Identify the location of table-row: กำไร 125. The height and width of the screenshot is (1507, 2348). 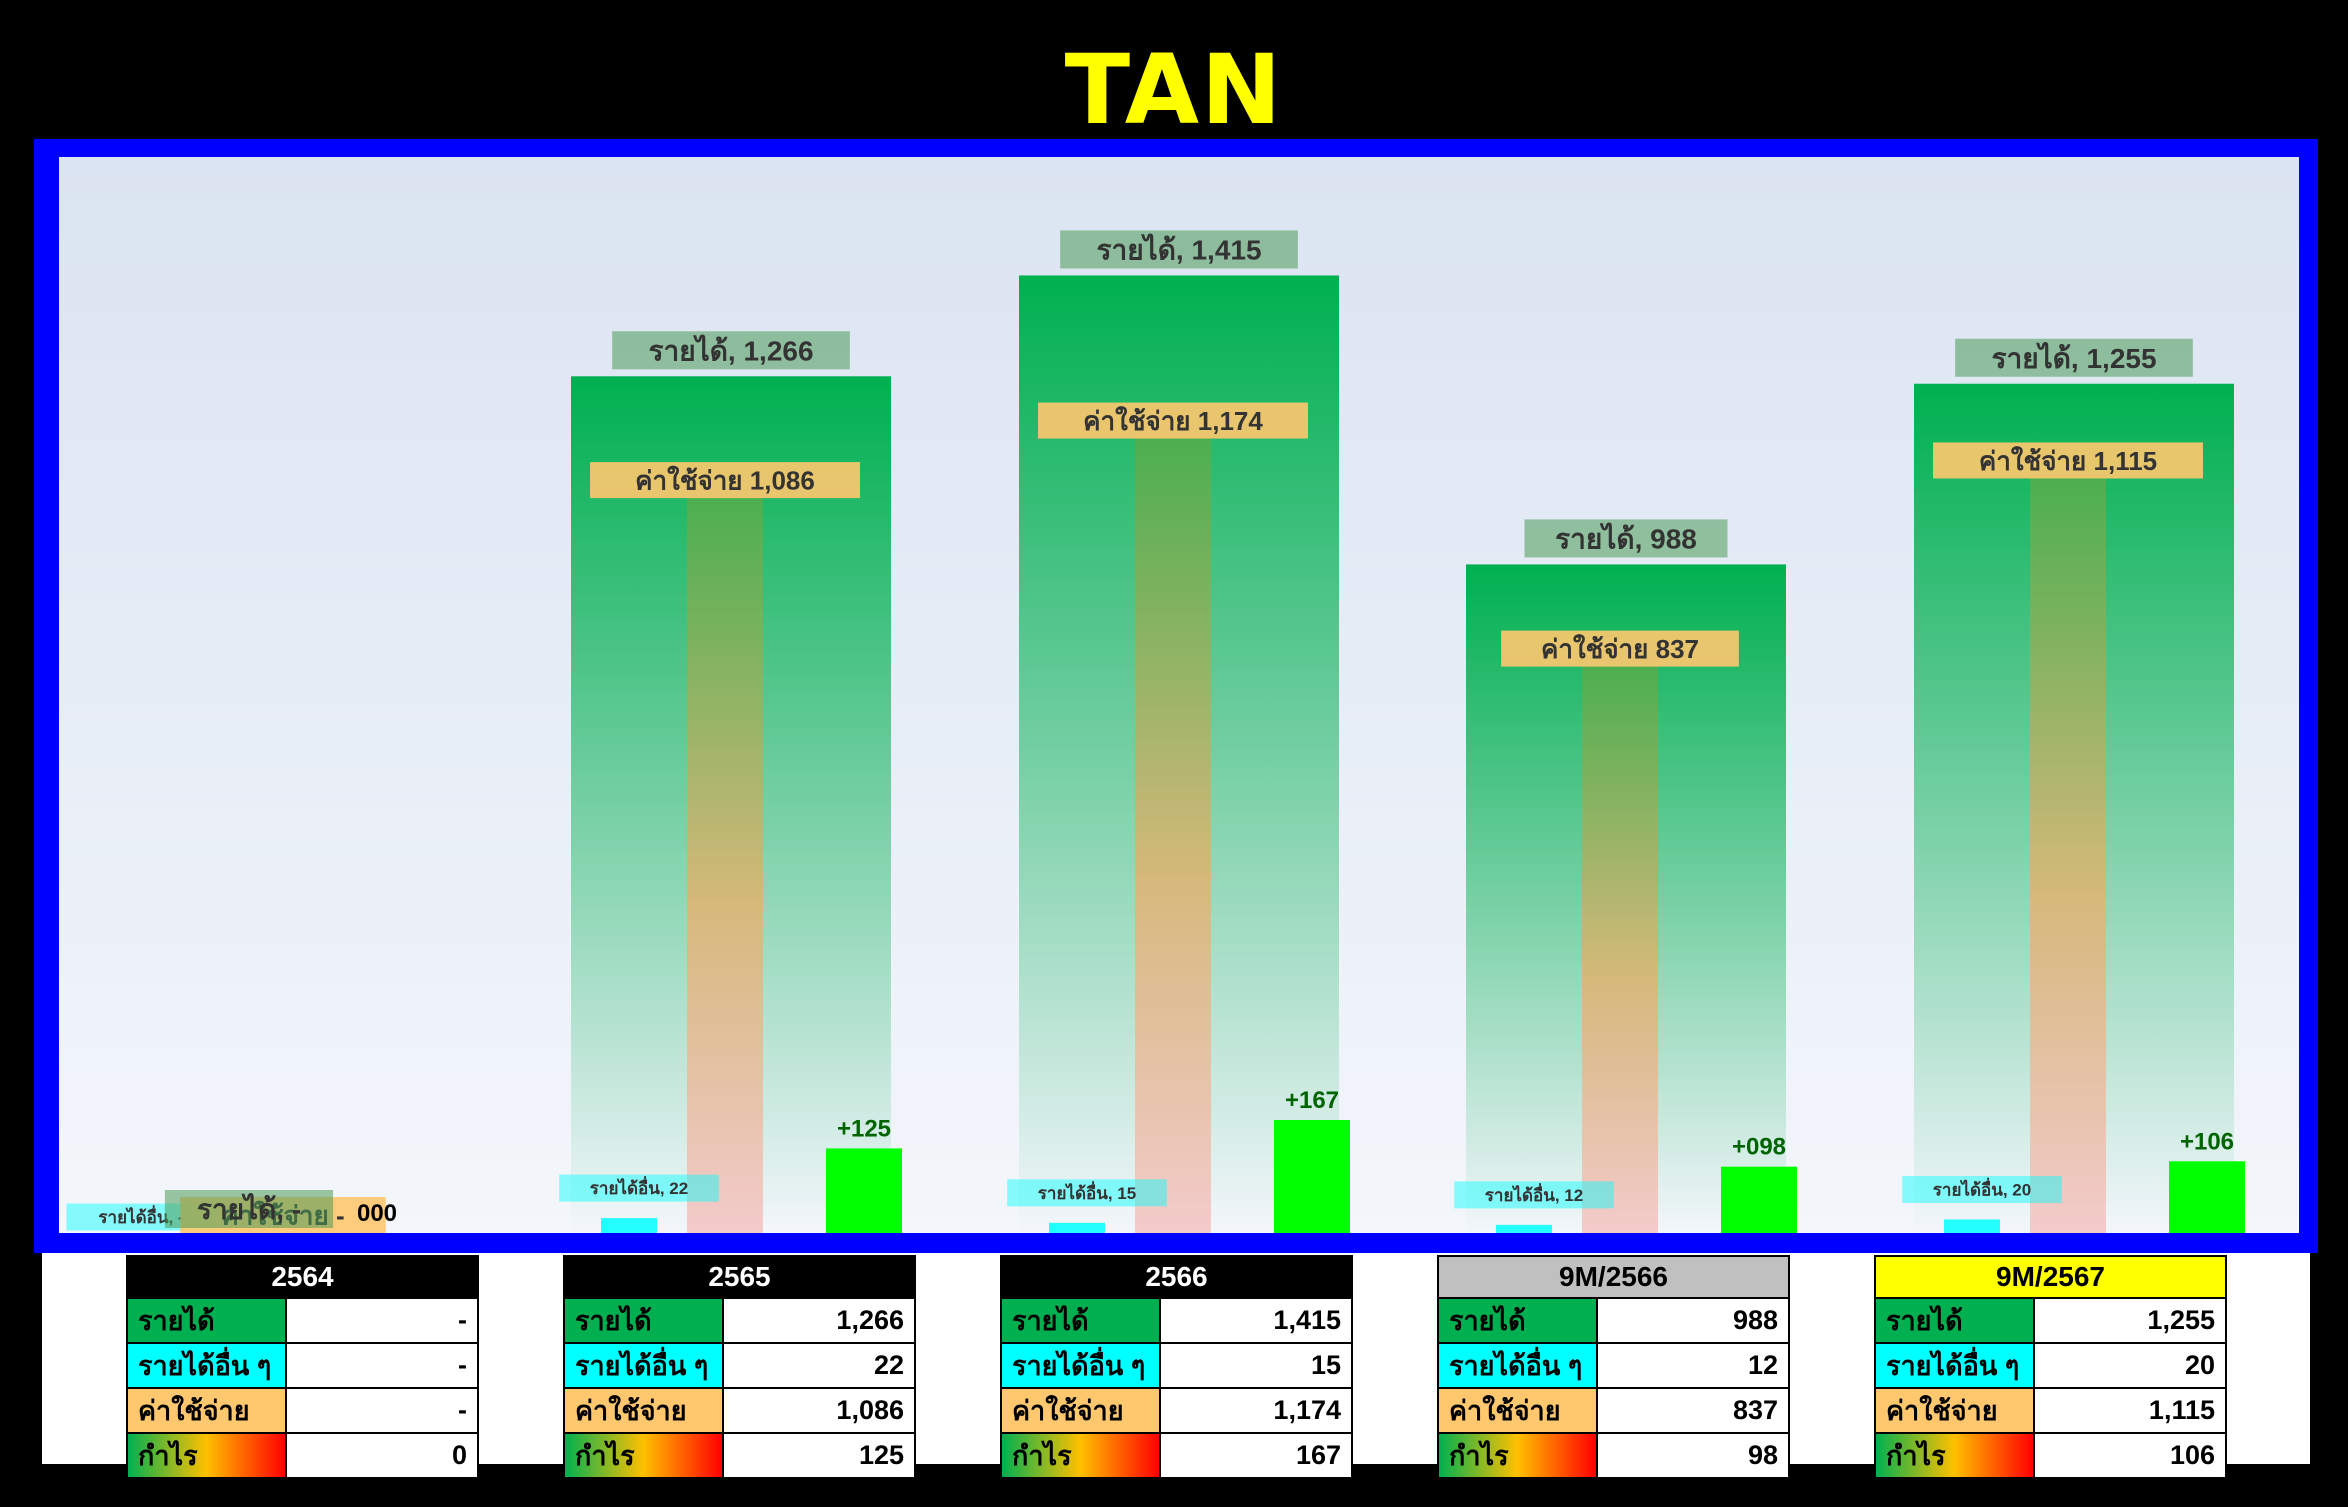
(739, 1455).